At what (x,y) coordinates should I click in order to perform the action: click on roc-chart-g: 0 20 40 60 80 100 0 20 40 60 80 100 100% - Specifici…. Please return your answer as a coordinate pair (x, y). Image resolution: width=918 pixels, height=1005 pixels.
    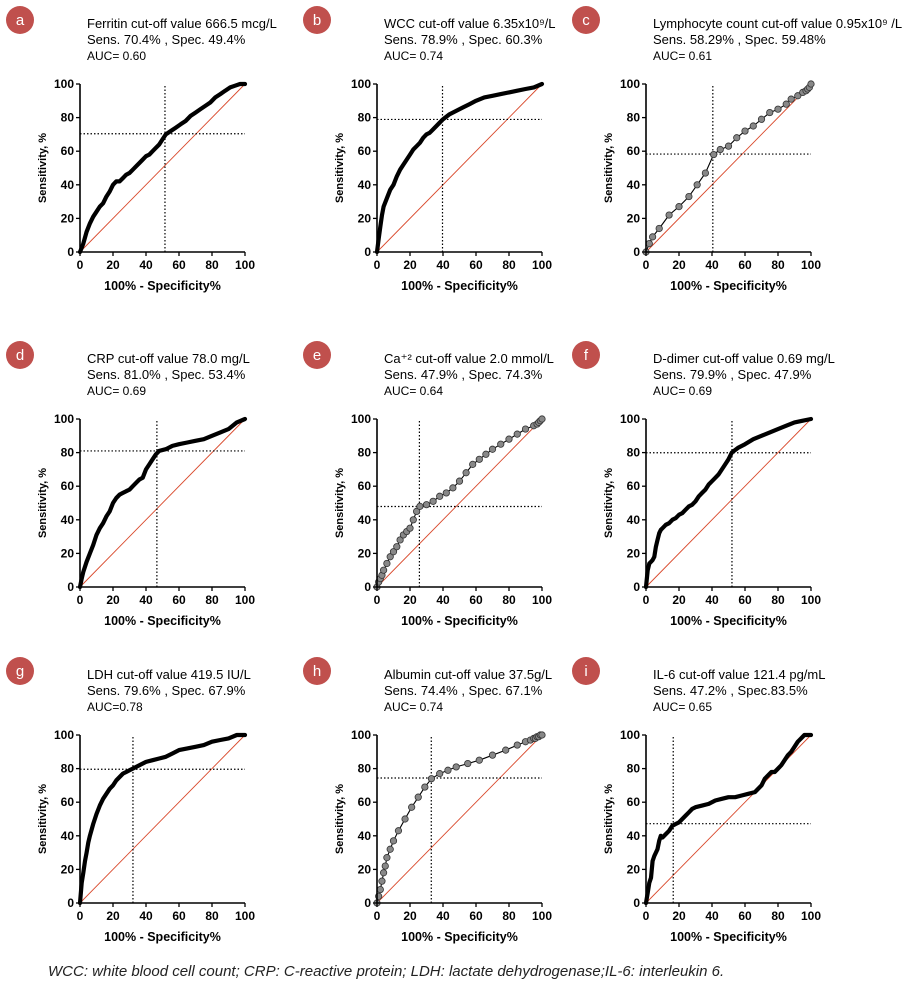
    Looking at the image, I should click on (146, 836).